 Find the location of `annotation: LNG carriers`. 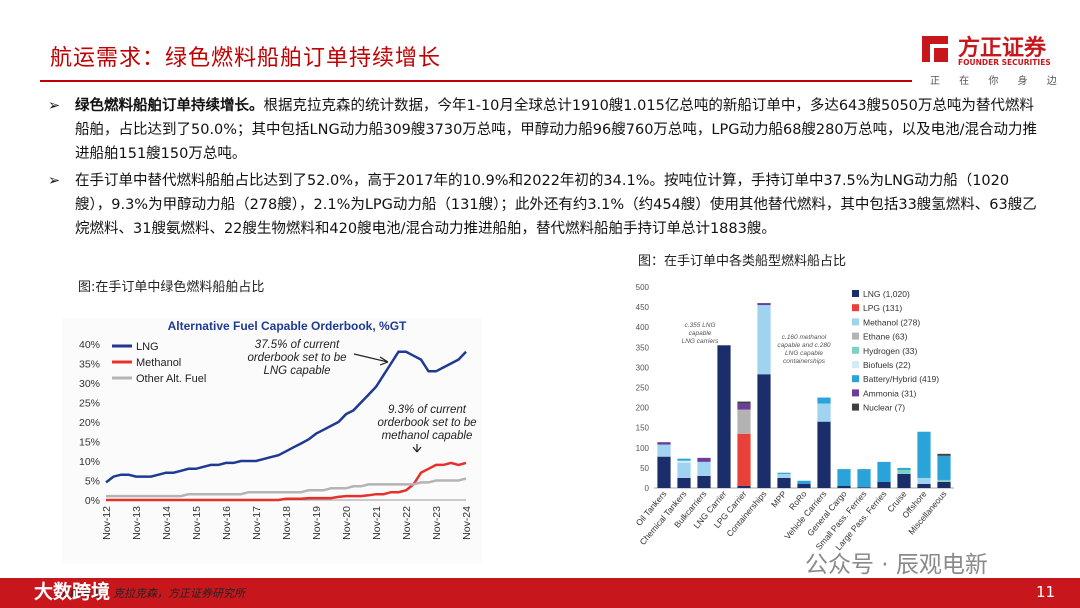

annotation: LNG carriers is located at coordinates (701, 341).